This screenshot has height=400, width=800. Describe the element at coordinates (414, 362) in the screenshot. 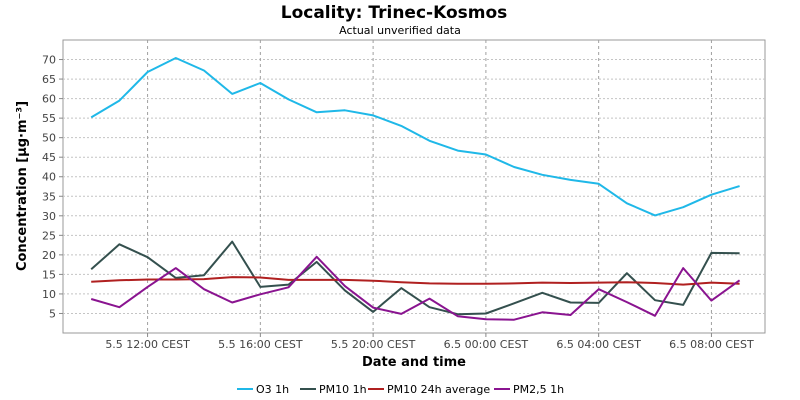

I see `x-axis-label: Date and time` at that location.